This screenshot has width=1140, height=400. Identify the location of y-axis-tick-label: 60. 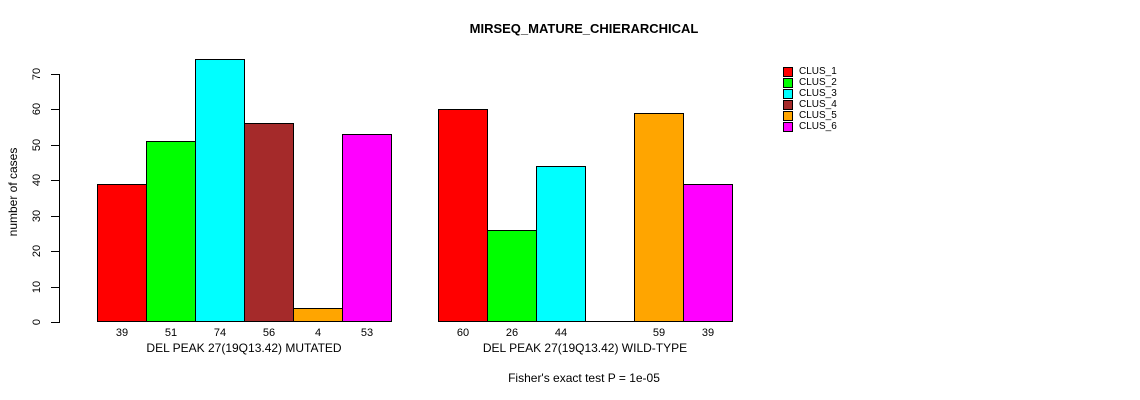
(37, 109).